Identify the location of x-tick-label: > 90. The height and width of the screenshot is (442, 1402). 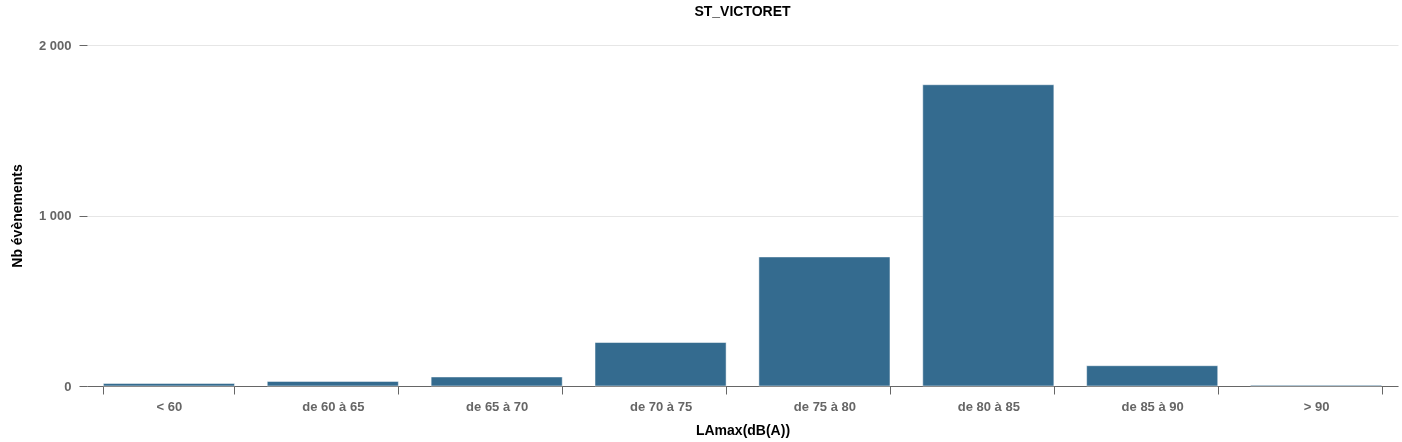
(1316, 406).